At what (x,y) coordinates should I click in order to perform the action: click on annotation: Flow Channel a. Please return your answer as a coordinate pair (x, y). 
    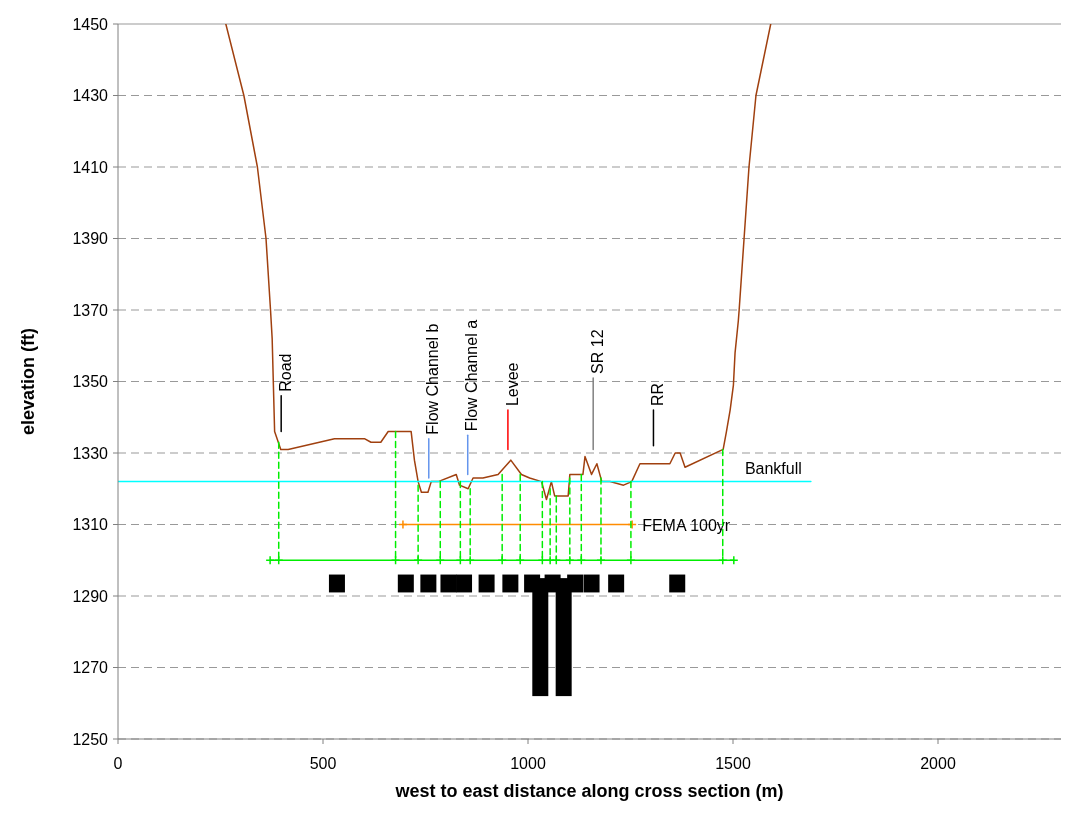
    Looking at the image, I should click on (472, 375).